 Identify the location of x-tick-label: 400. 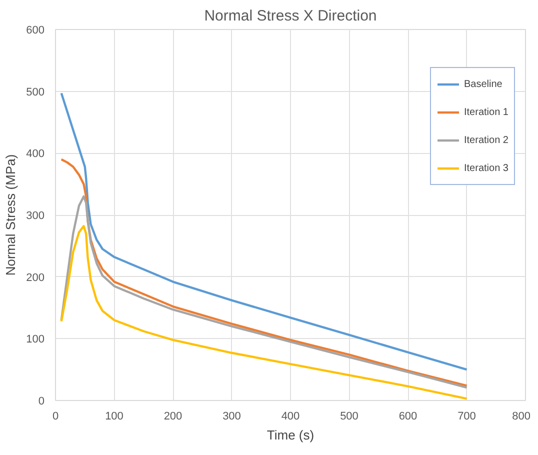
(290, 416).